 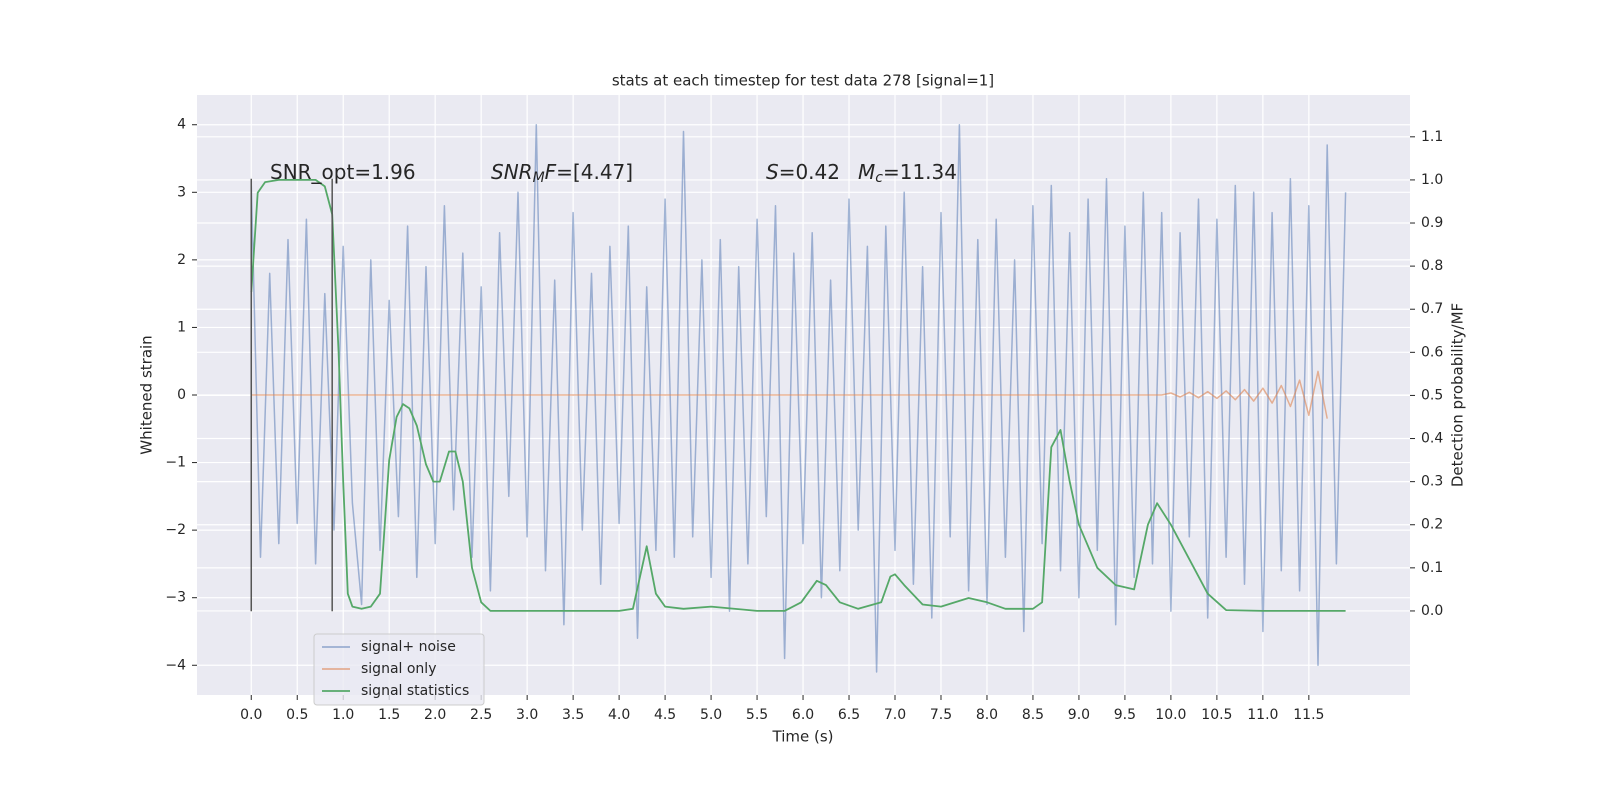 I want to click on x-tick-label: 9.0, so click(x=1079, y=715).